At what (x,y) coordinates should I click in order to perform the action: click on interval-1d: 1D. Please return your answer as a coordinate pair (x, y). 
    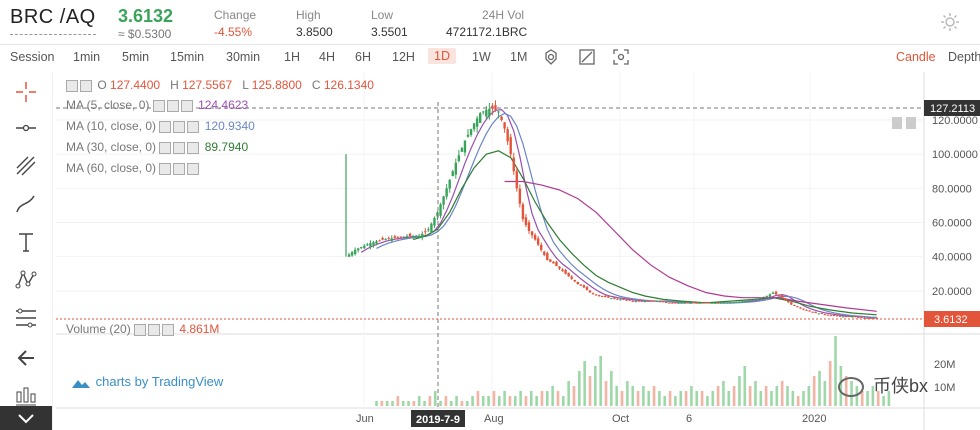
    Looking at the image, I should click on (442, 56).